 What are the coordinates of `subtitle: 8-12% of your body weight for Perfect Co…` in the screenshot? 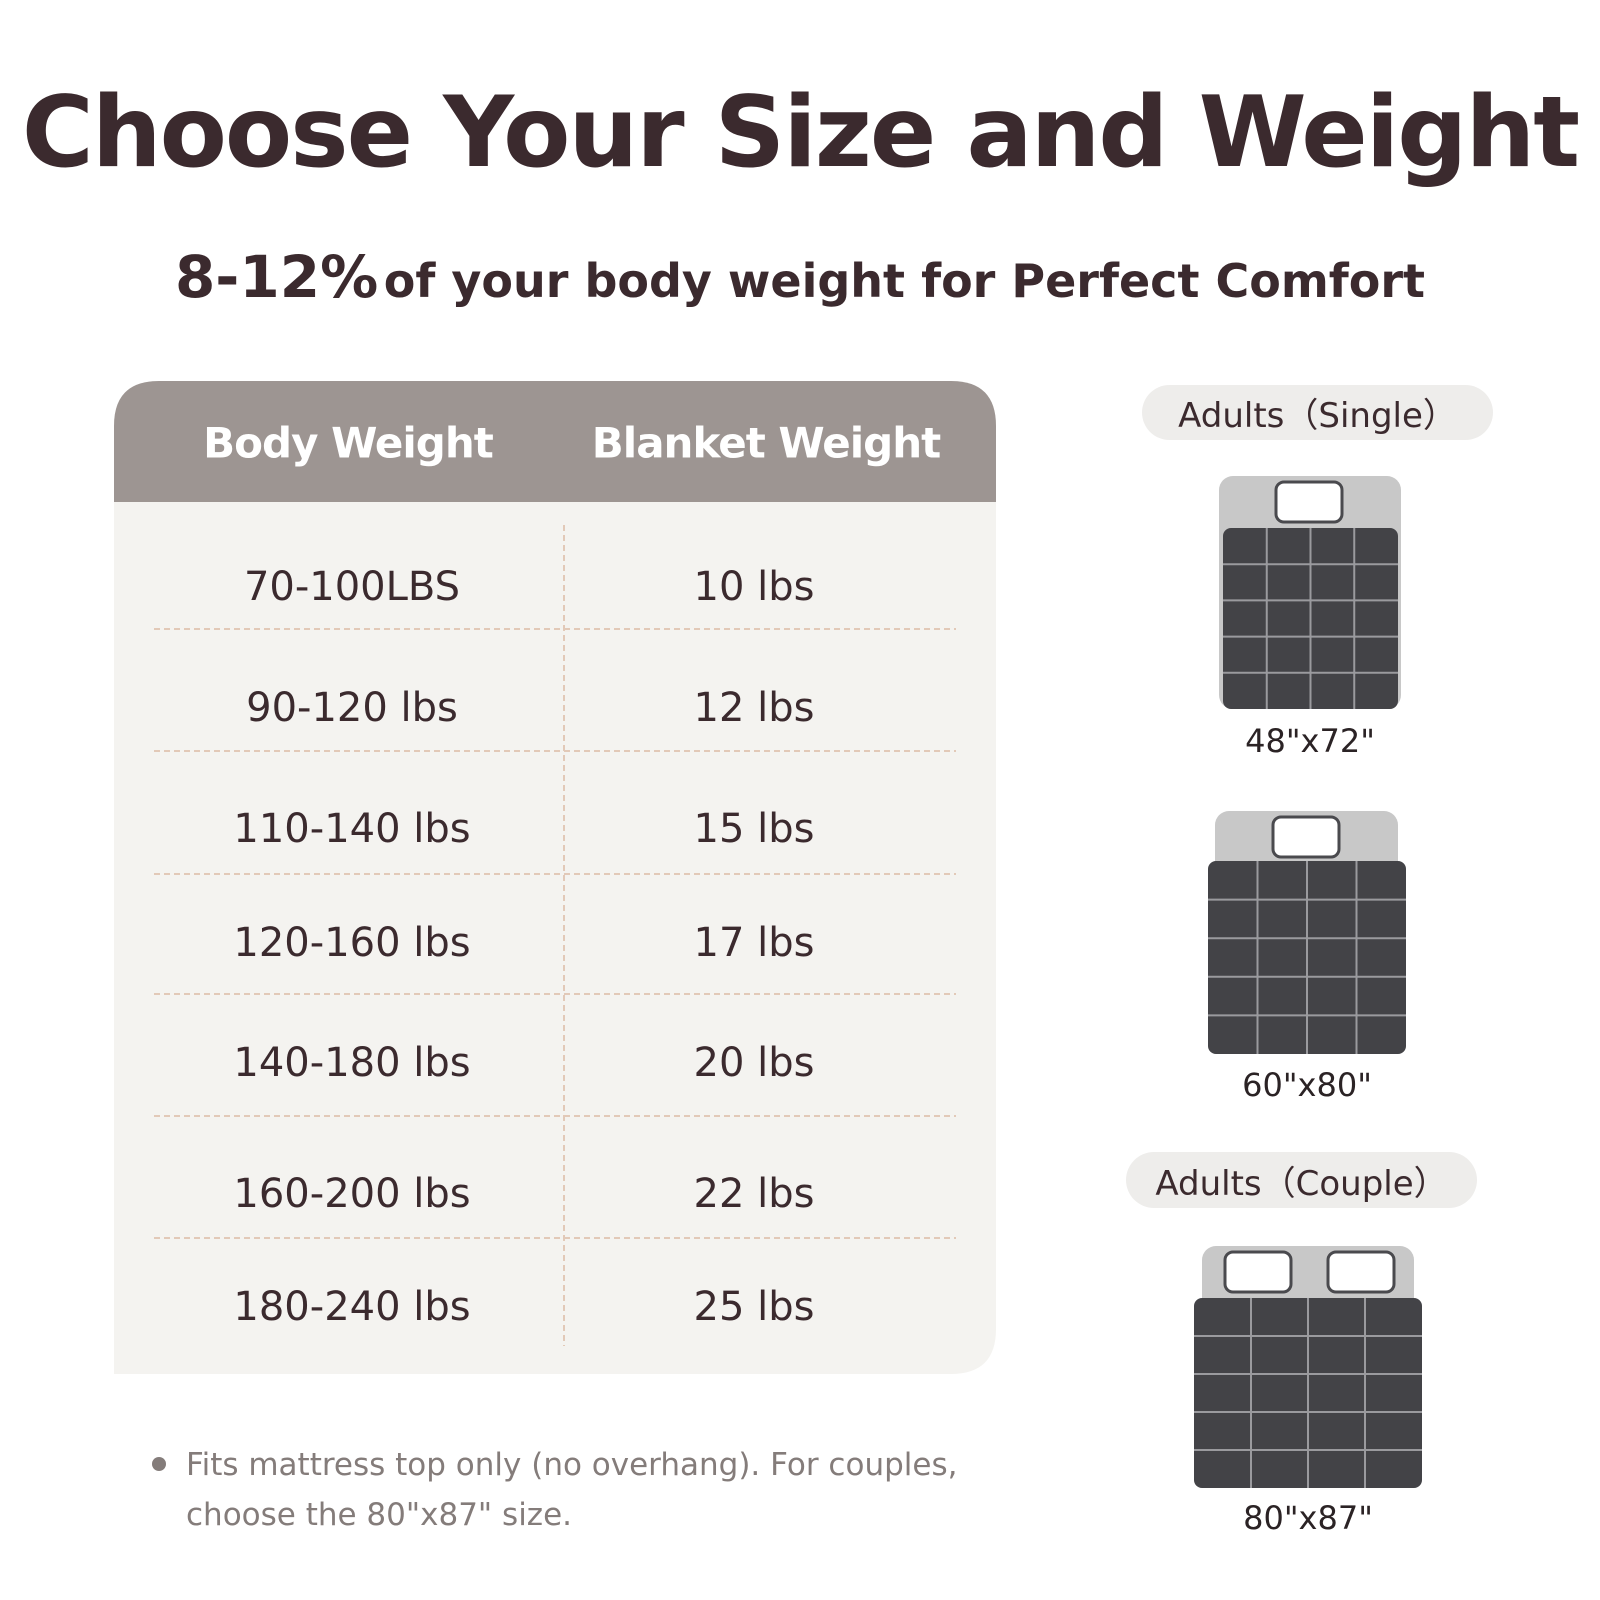 It's located at (800, 277).